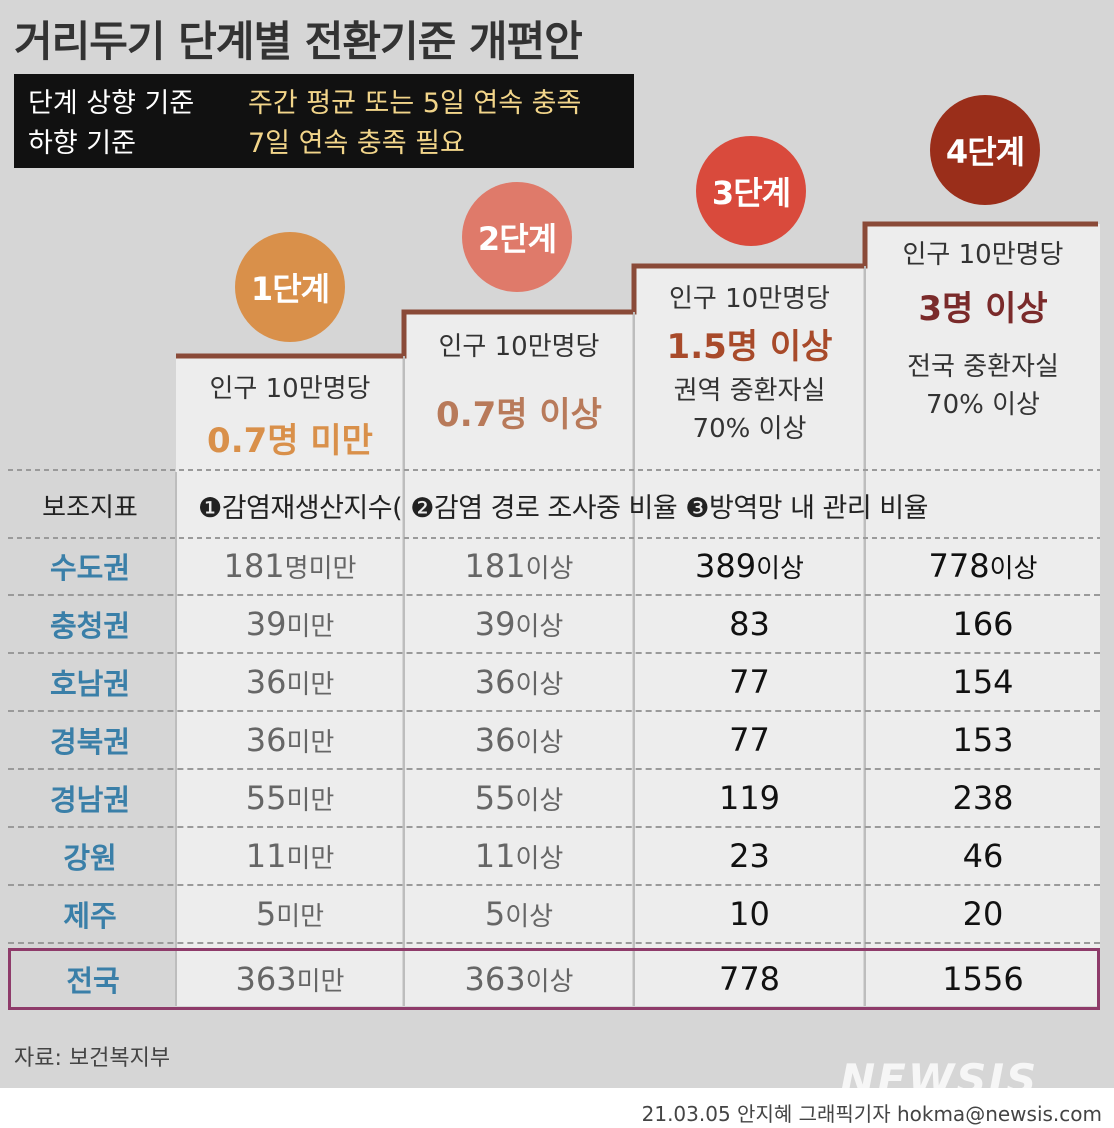 The image size is (1114, 1128). I want to click on stage3-sub1: 권역 중환자실, so click(749, 391).